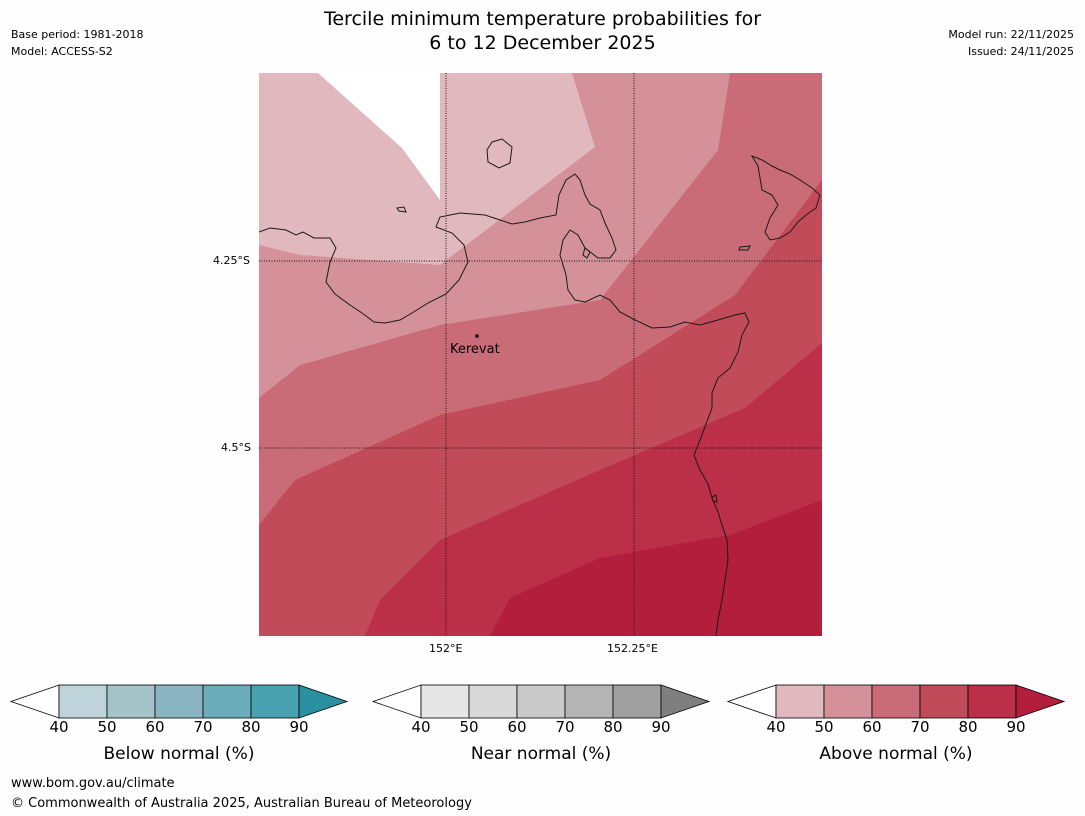 The image size is (1085, 816). Describe the element at coordinates (421, 727) in the screenshot. I see `colorbar-near-tick: 40` at that location.